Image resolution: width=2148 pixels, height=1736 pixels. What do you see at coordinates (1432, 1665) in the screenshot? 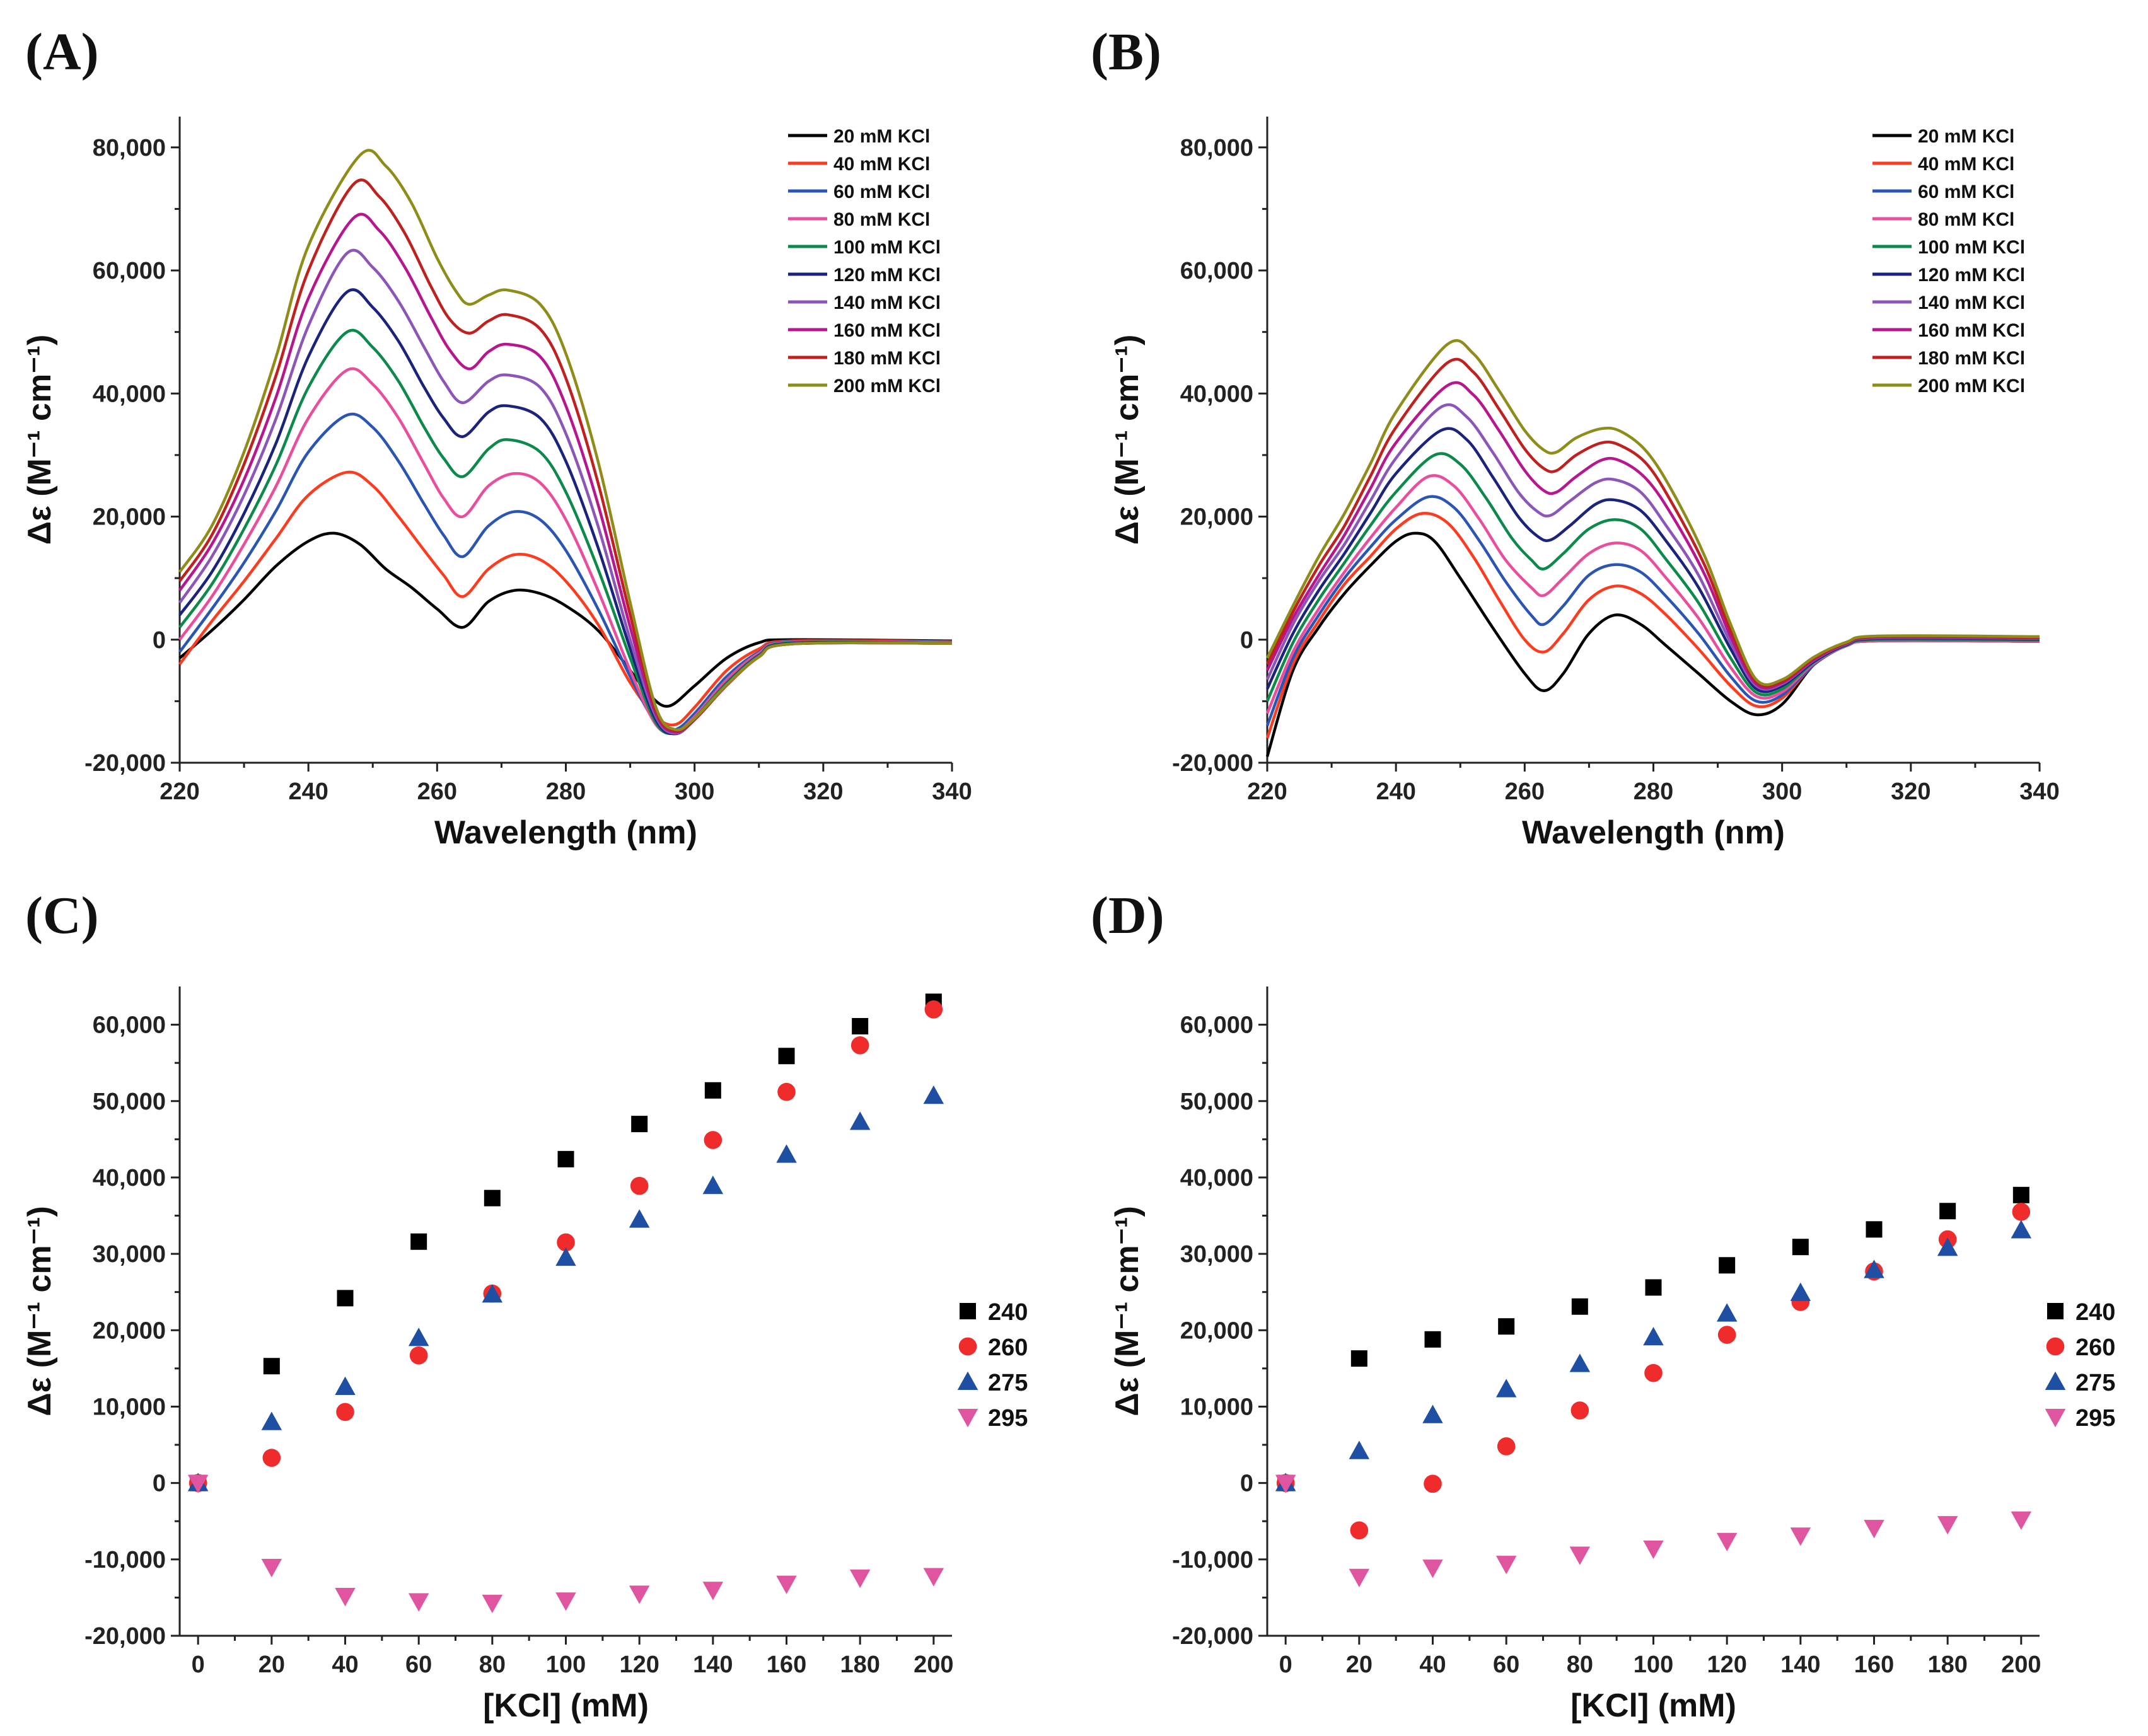
I see `x-tick-label: 40` at bounding box center [1432, 1665].